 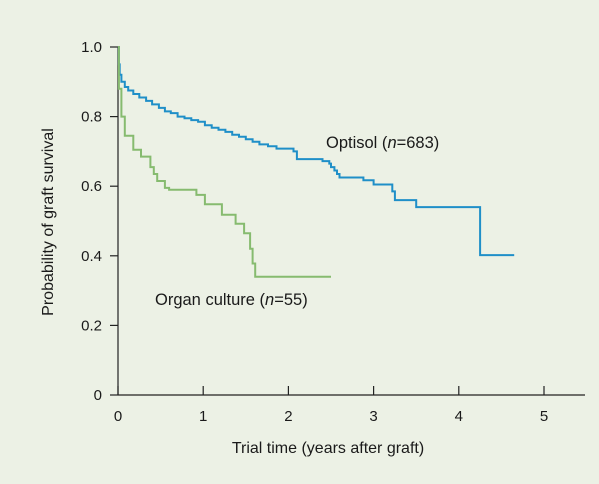 I want to click on x-tick-label: 4, so click(x=459, y=416).